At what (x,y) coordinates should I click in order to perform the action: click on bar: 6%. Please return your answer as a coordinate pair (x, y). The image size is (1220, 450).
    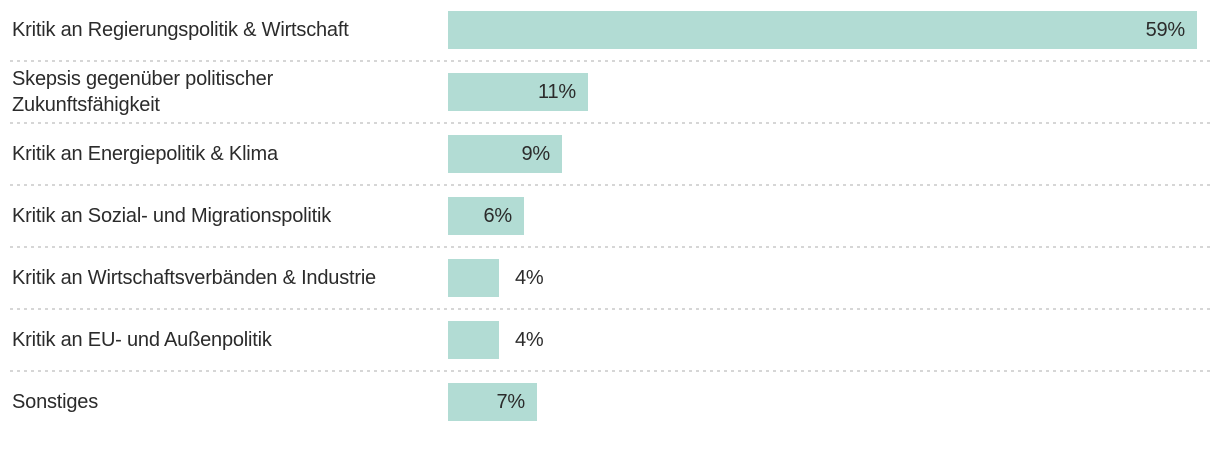
    Looking at the image, I should click on (486, 216).